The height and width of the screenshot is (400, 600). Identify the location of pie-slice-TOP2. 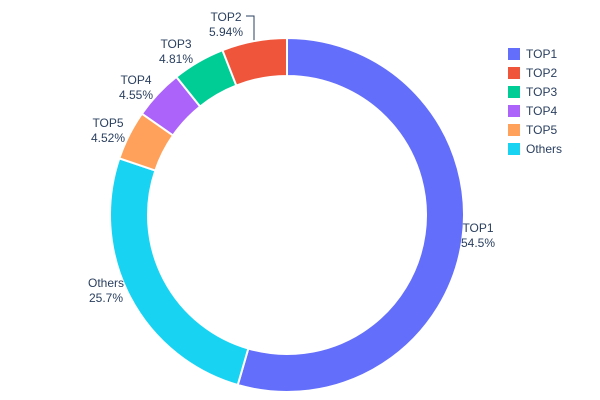
(254, 61).